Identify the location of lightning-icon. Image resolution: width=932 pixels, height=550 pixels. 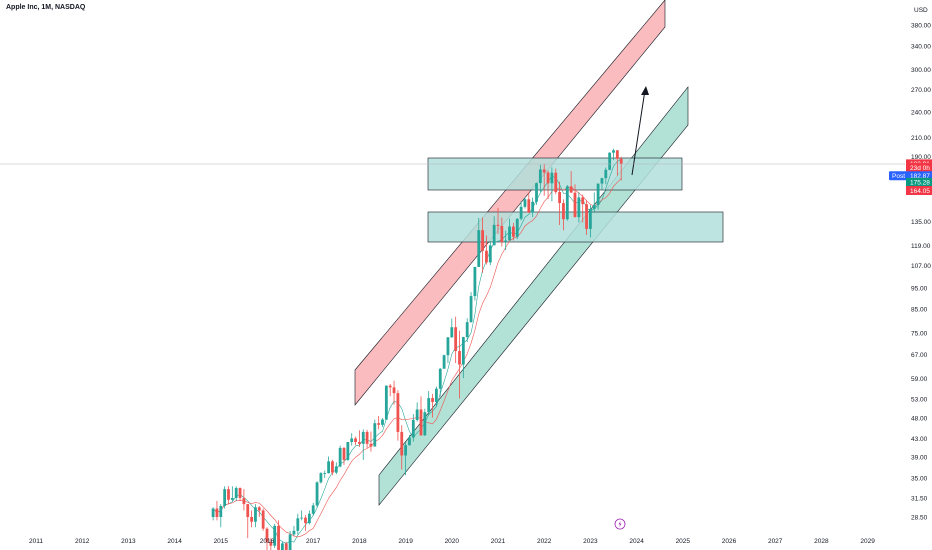
(620, 524).